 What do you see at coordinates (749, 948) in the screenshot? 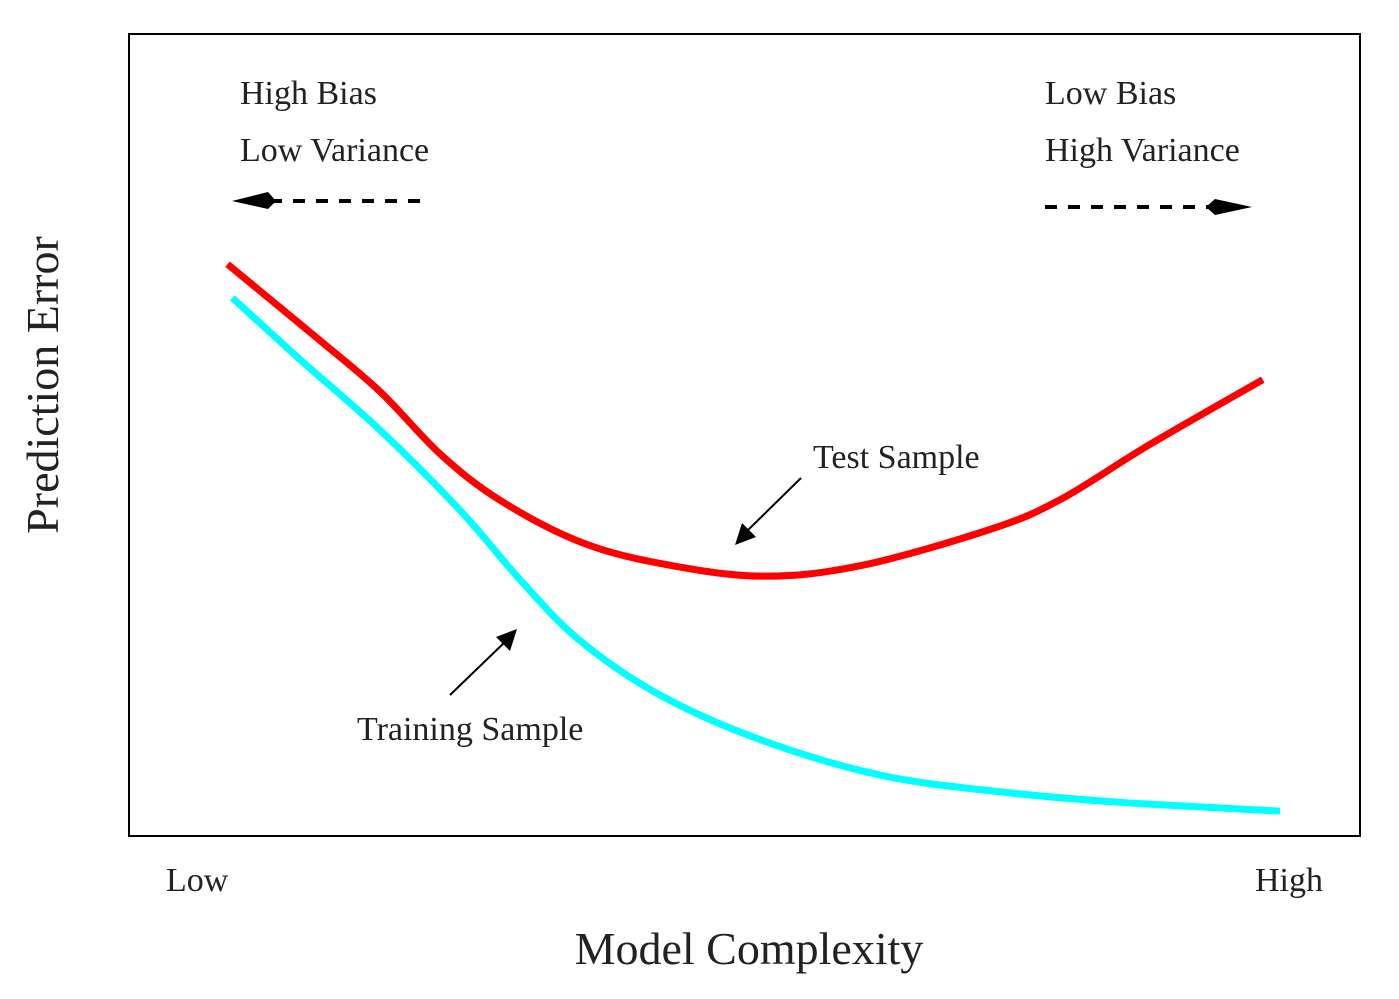
I see `x-axis-label: Model Complexity` at bounding box center [749, 948].